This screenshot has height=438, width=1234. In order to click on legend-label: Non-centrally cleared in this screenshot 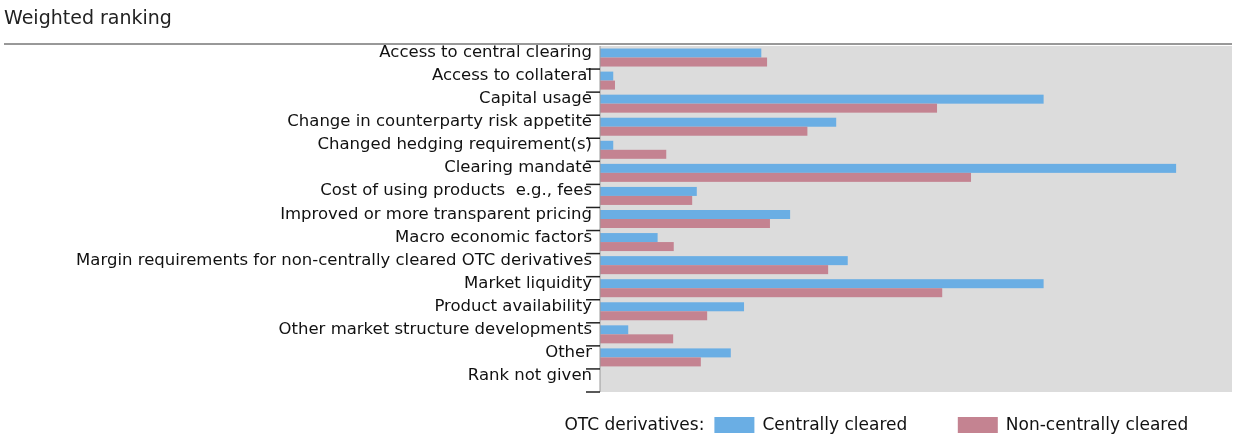, I will do `click(1097, 424)`.